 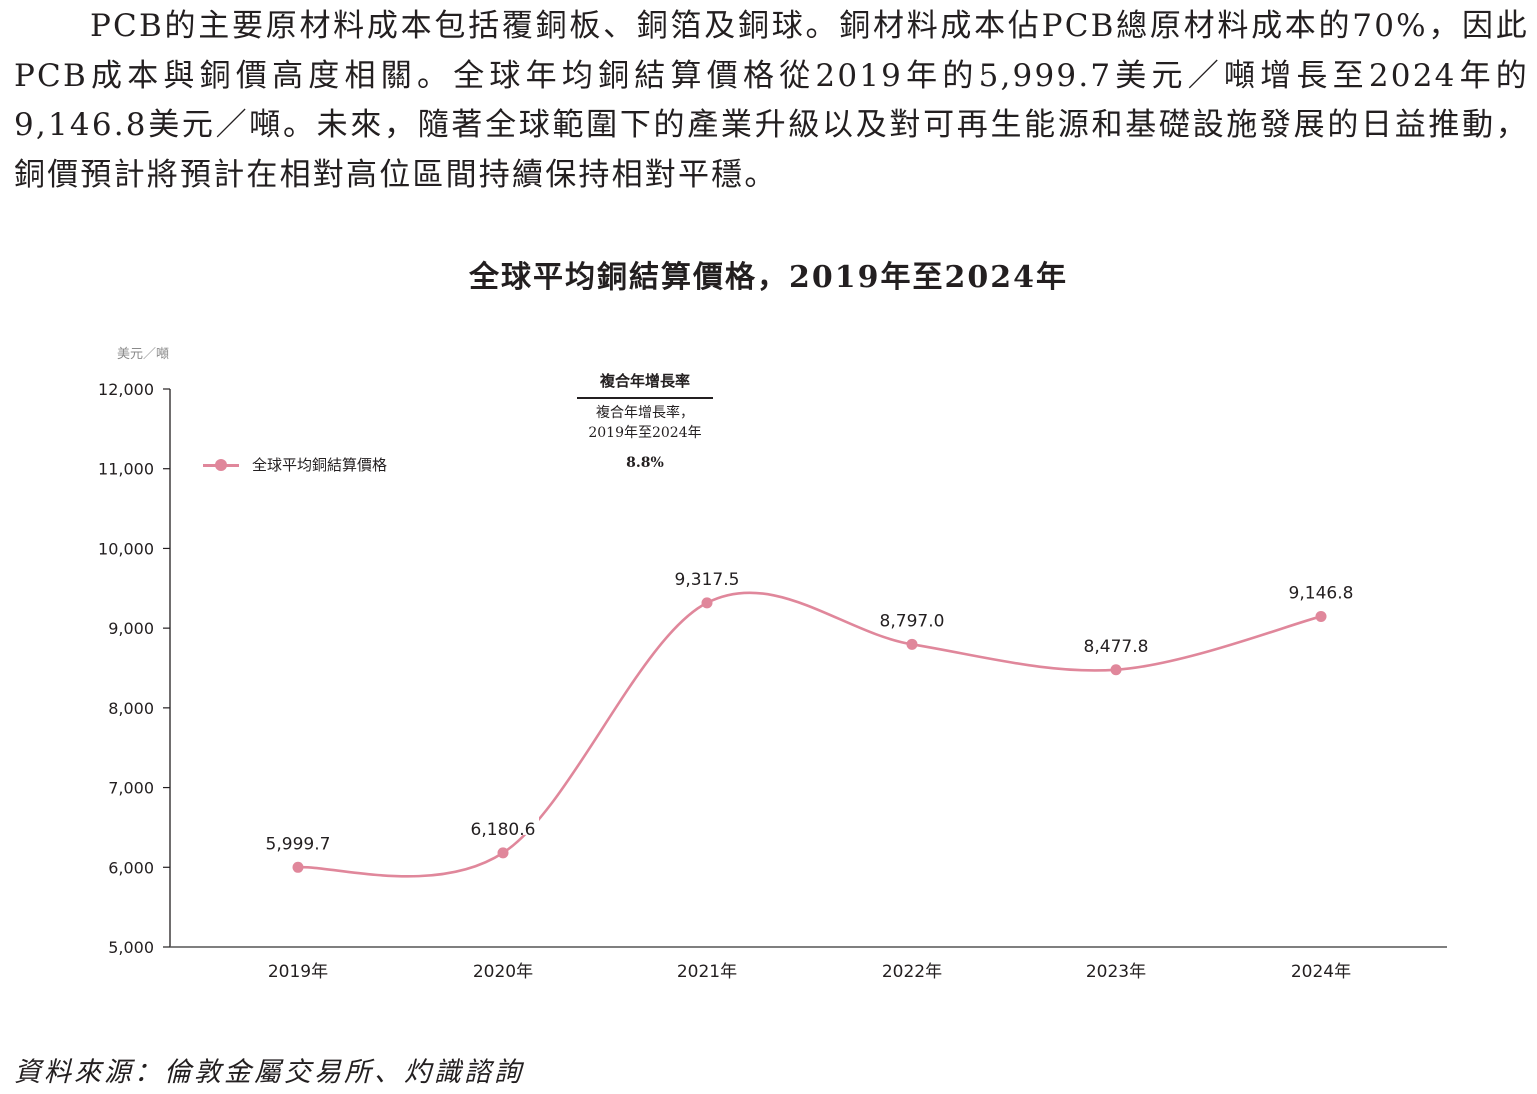 What do you see at coordinates (768, 277) in the screenshot?
I see `chart-title: 全球平均銅結算價格，2019年至2024年` at bounding box center [768, 277].